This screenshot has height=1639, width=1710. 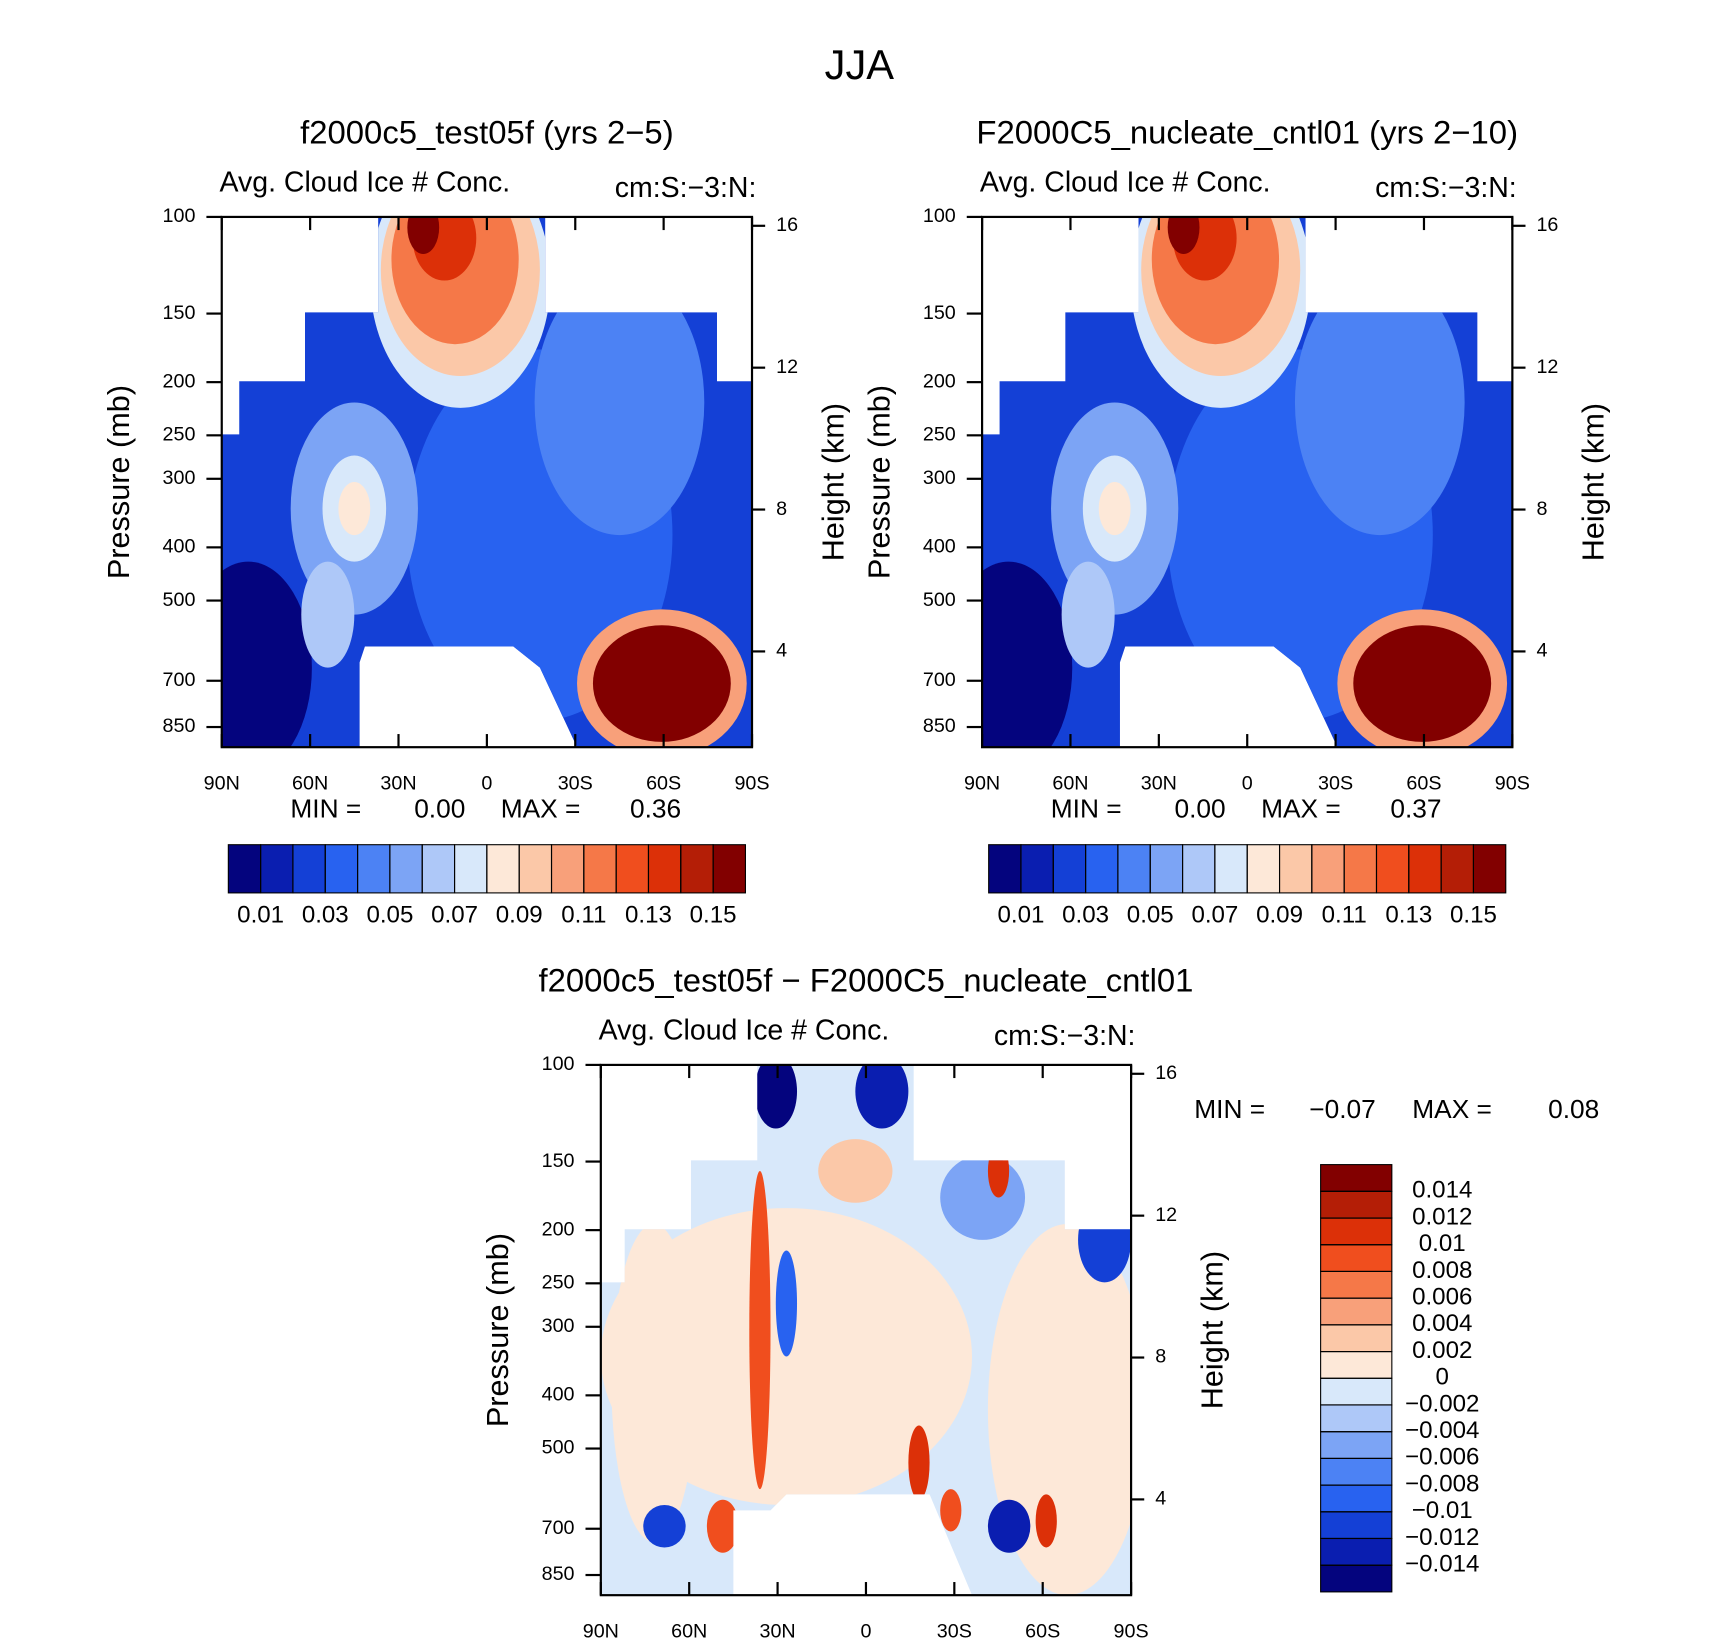 I want to click on panel-title: f2000c5_test05f (yrs 2−5), so click(x=487, y=131).